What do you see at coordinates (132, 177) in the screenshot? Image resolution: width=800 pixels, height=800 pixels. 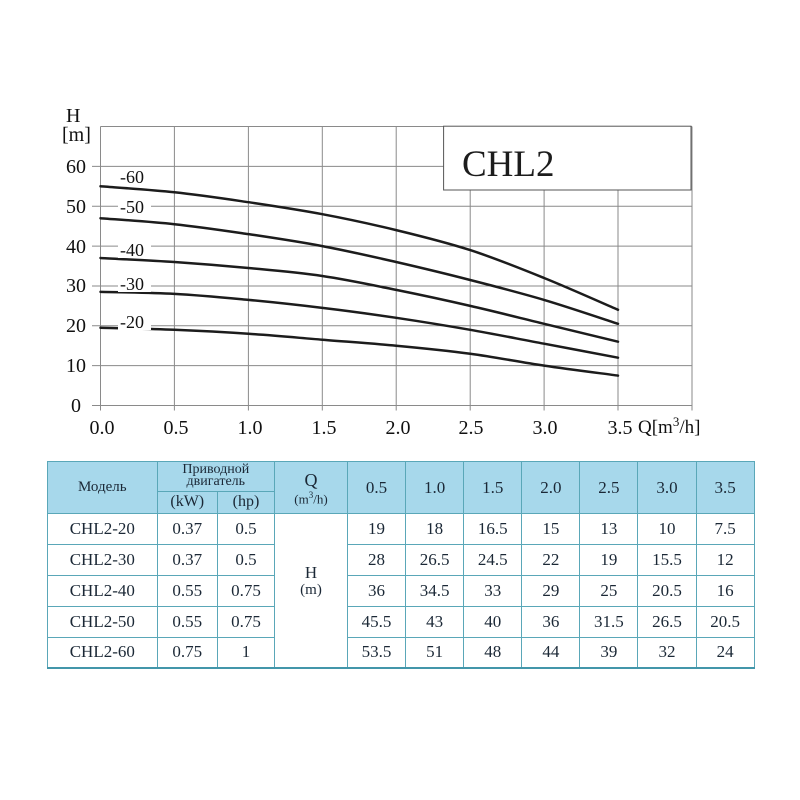 I see `svg-text: -60` at bounding box center [132, 177].